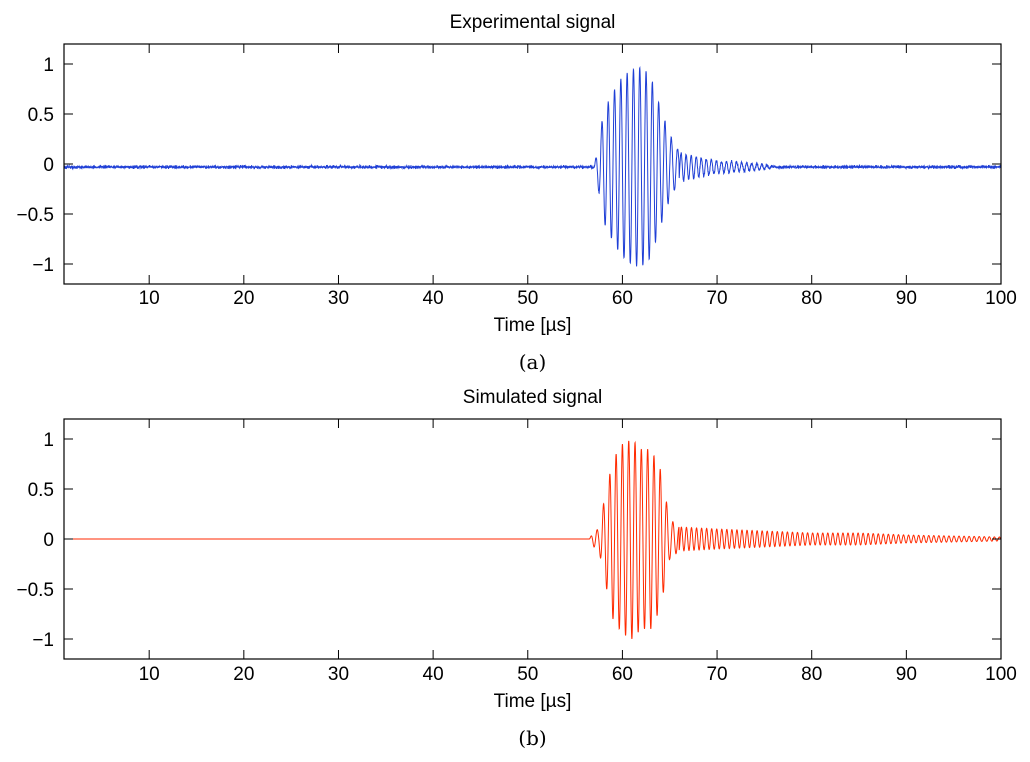  What do you see at coordinates (533, 362) in the screenshot?
I see `subfigure-caption: (a)` at bounding box center [533, 362].